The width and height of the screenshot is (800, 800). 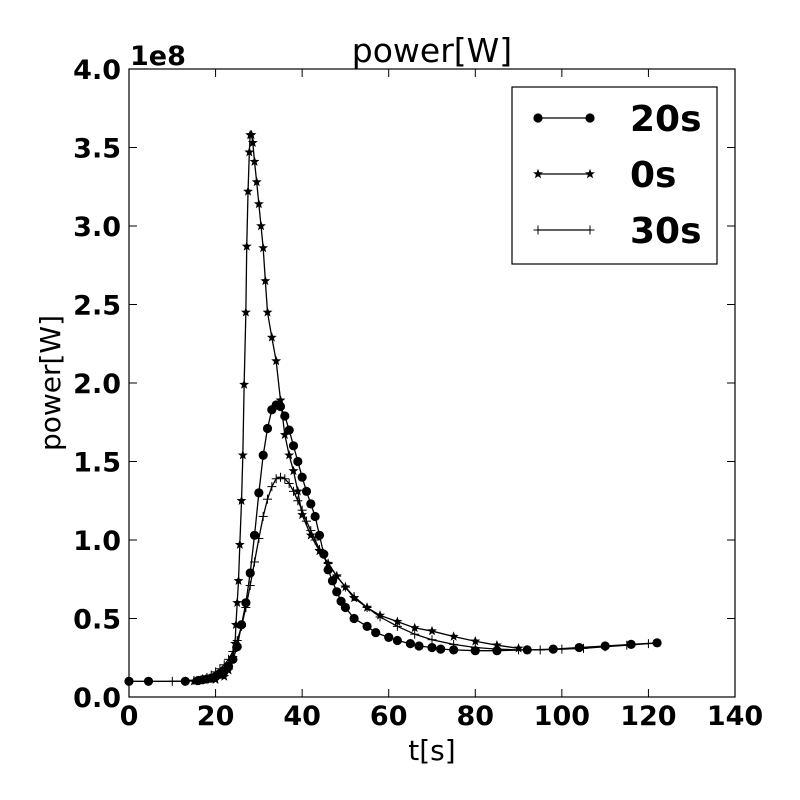 I want to click on chart-title: power[W], so click(x=432, y=50).